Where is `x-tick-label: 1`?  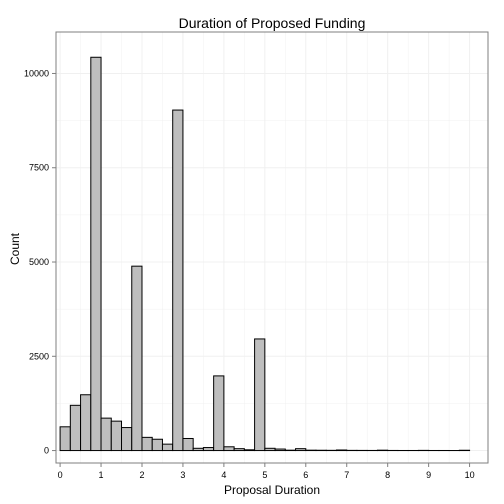
x-tick-label: 1 is located at coordinates (101, 475).